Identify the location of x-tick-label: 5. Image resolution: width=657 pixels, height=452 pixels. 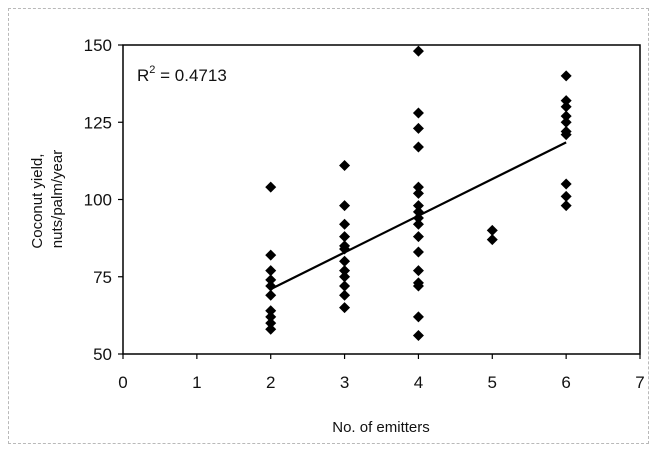
(492, 382).